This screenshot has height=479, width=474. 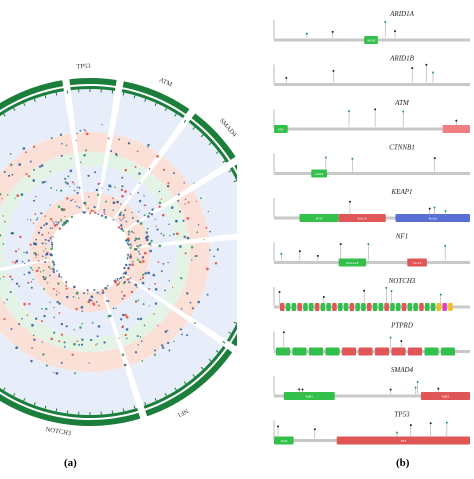 I want to click on lollipop-ptprd: PTPRD, so click(x=372, y=339).